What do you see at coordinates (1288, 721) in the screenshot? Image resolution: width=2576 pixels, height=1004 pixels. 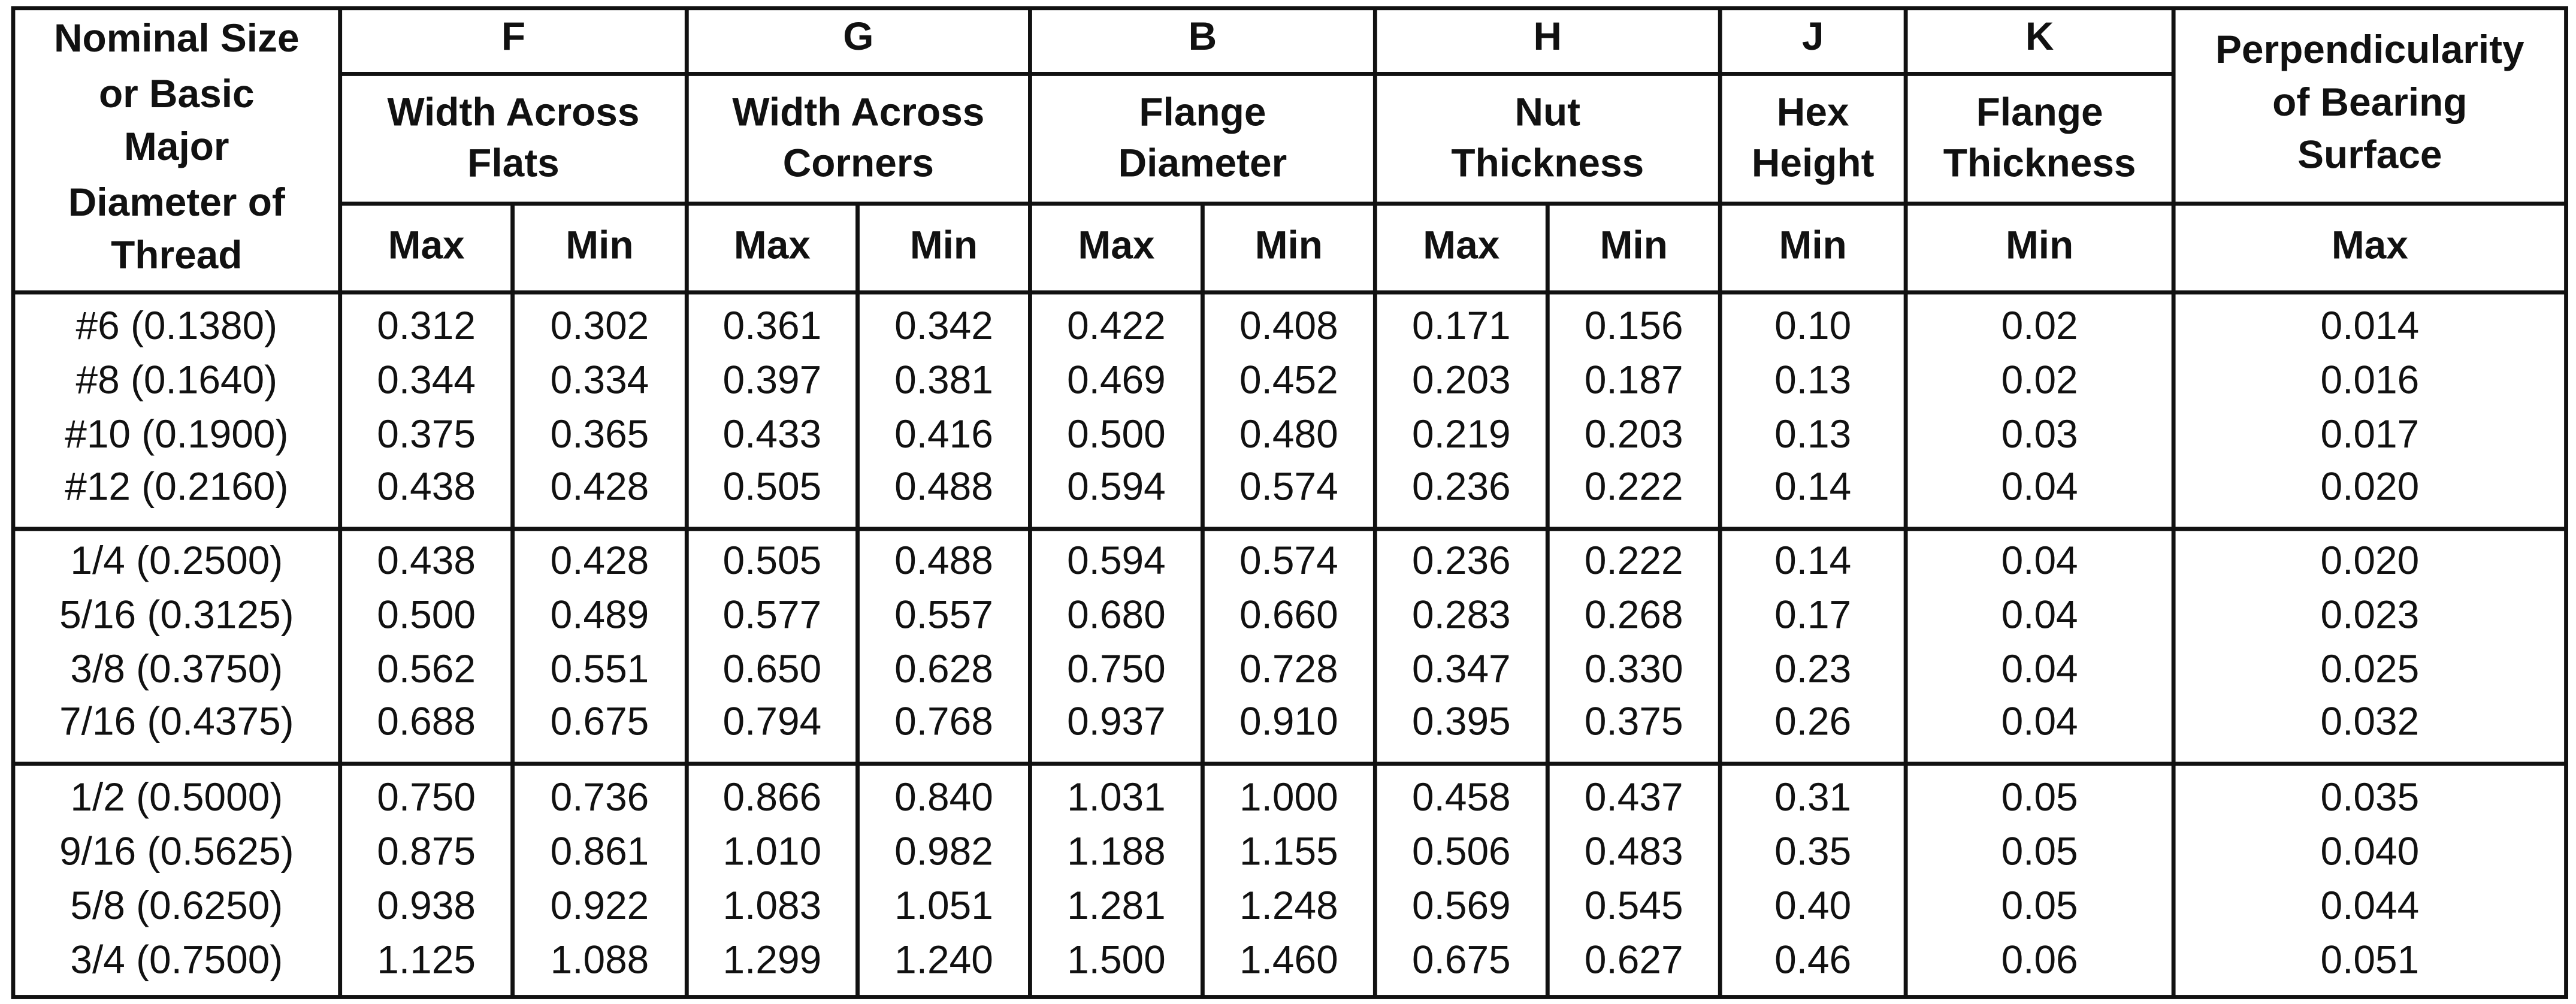 I see `value-cell: 0.910` at bounding box center [1288, 721].